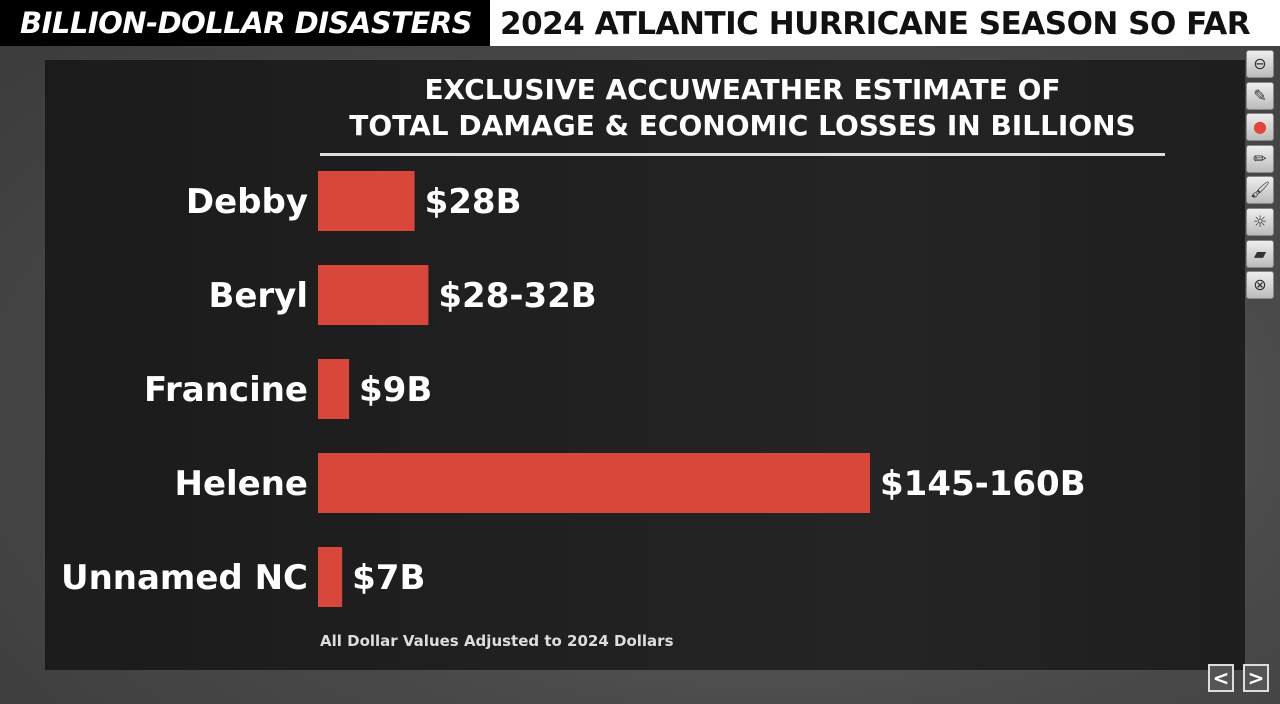 This screenshot has height=704, width=1280. Describe the element at coordinates (258, 296) in the screenshot. I see `category-label: Beryl` at that location.